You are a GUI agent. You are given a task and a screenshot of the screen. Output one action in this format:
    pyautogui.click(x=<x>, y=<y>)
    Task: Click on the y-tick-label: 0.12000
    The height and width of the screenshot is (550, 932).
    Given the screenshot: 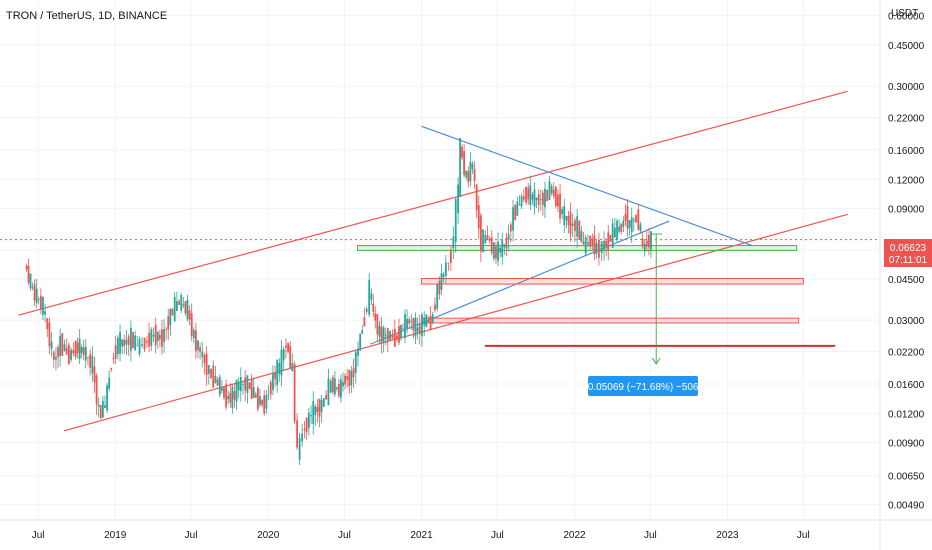 What is the action you would take?
    pyautogui.click(x=906, y=180)
    